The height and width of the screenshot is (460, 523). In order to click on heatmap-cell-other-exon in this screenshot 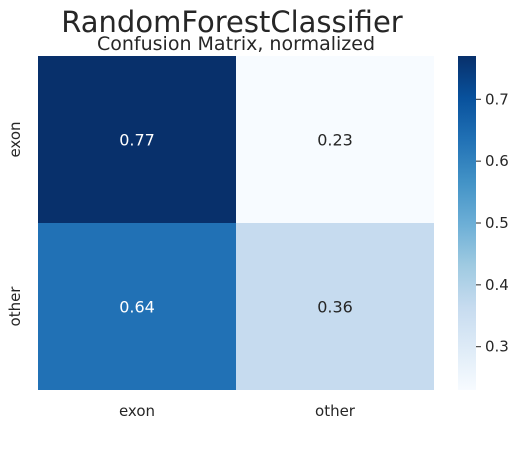, I will do `click(137, 306)`.